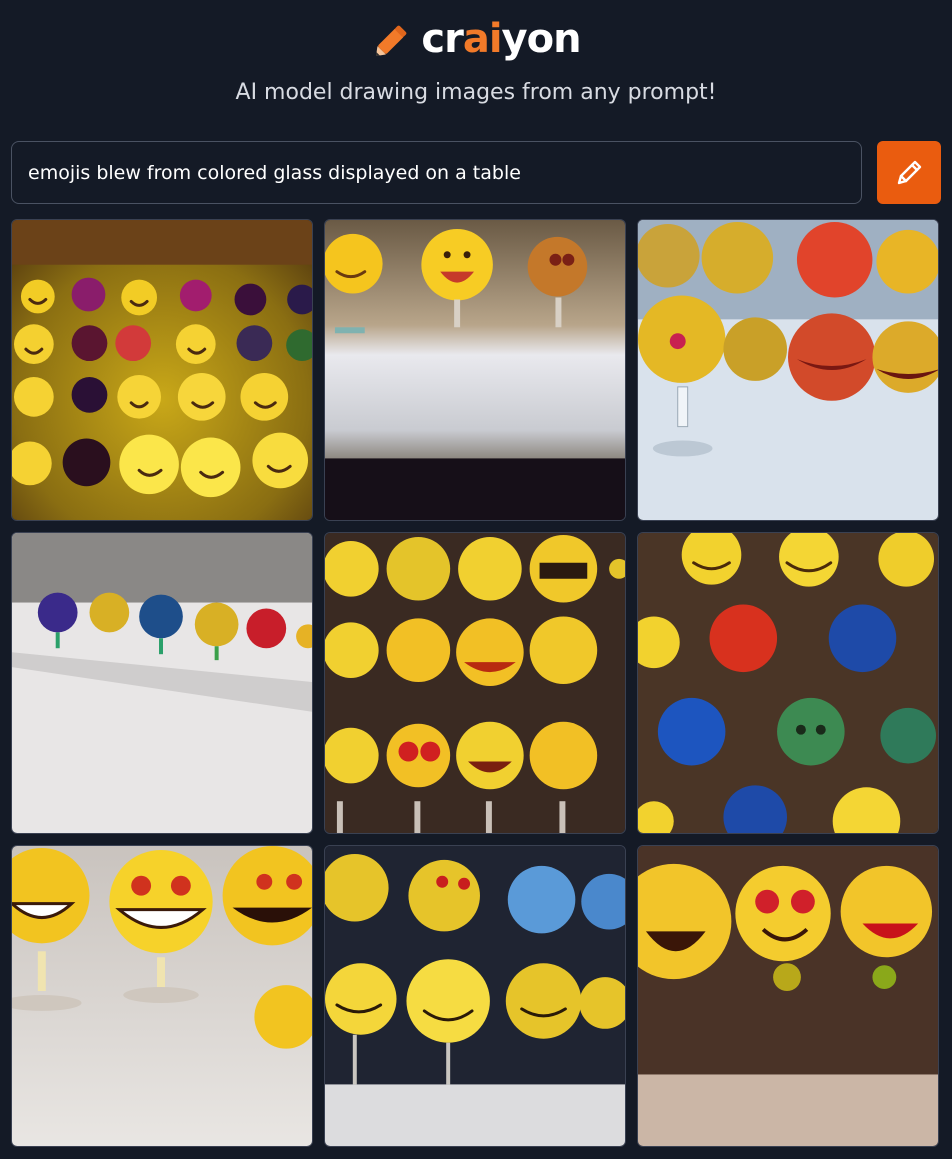  Describe the element at coordinates (391, 40) in the screenshot. I see `pencil-logo-icon` at that location.